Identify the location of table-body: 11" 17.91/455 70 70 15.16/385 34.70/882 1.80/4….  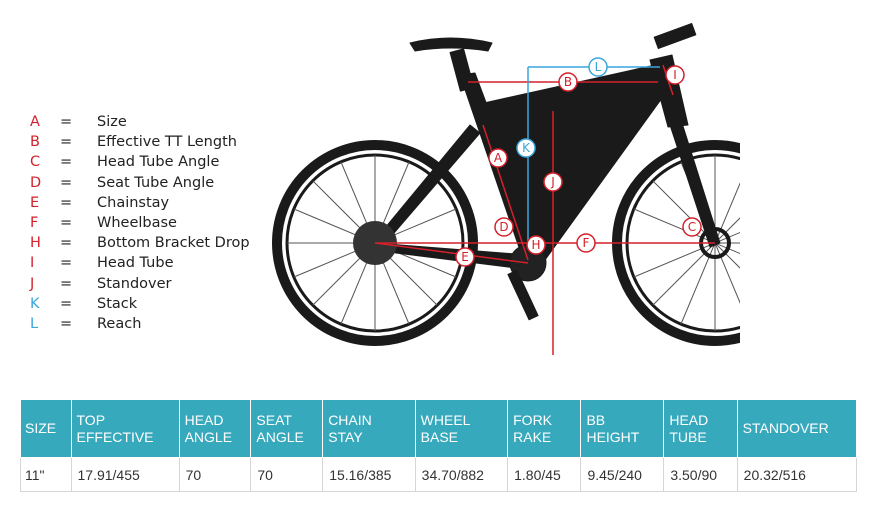
(439, 474).